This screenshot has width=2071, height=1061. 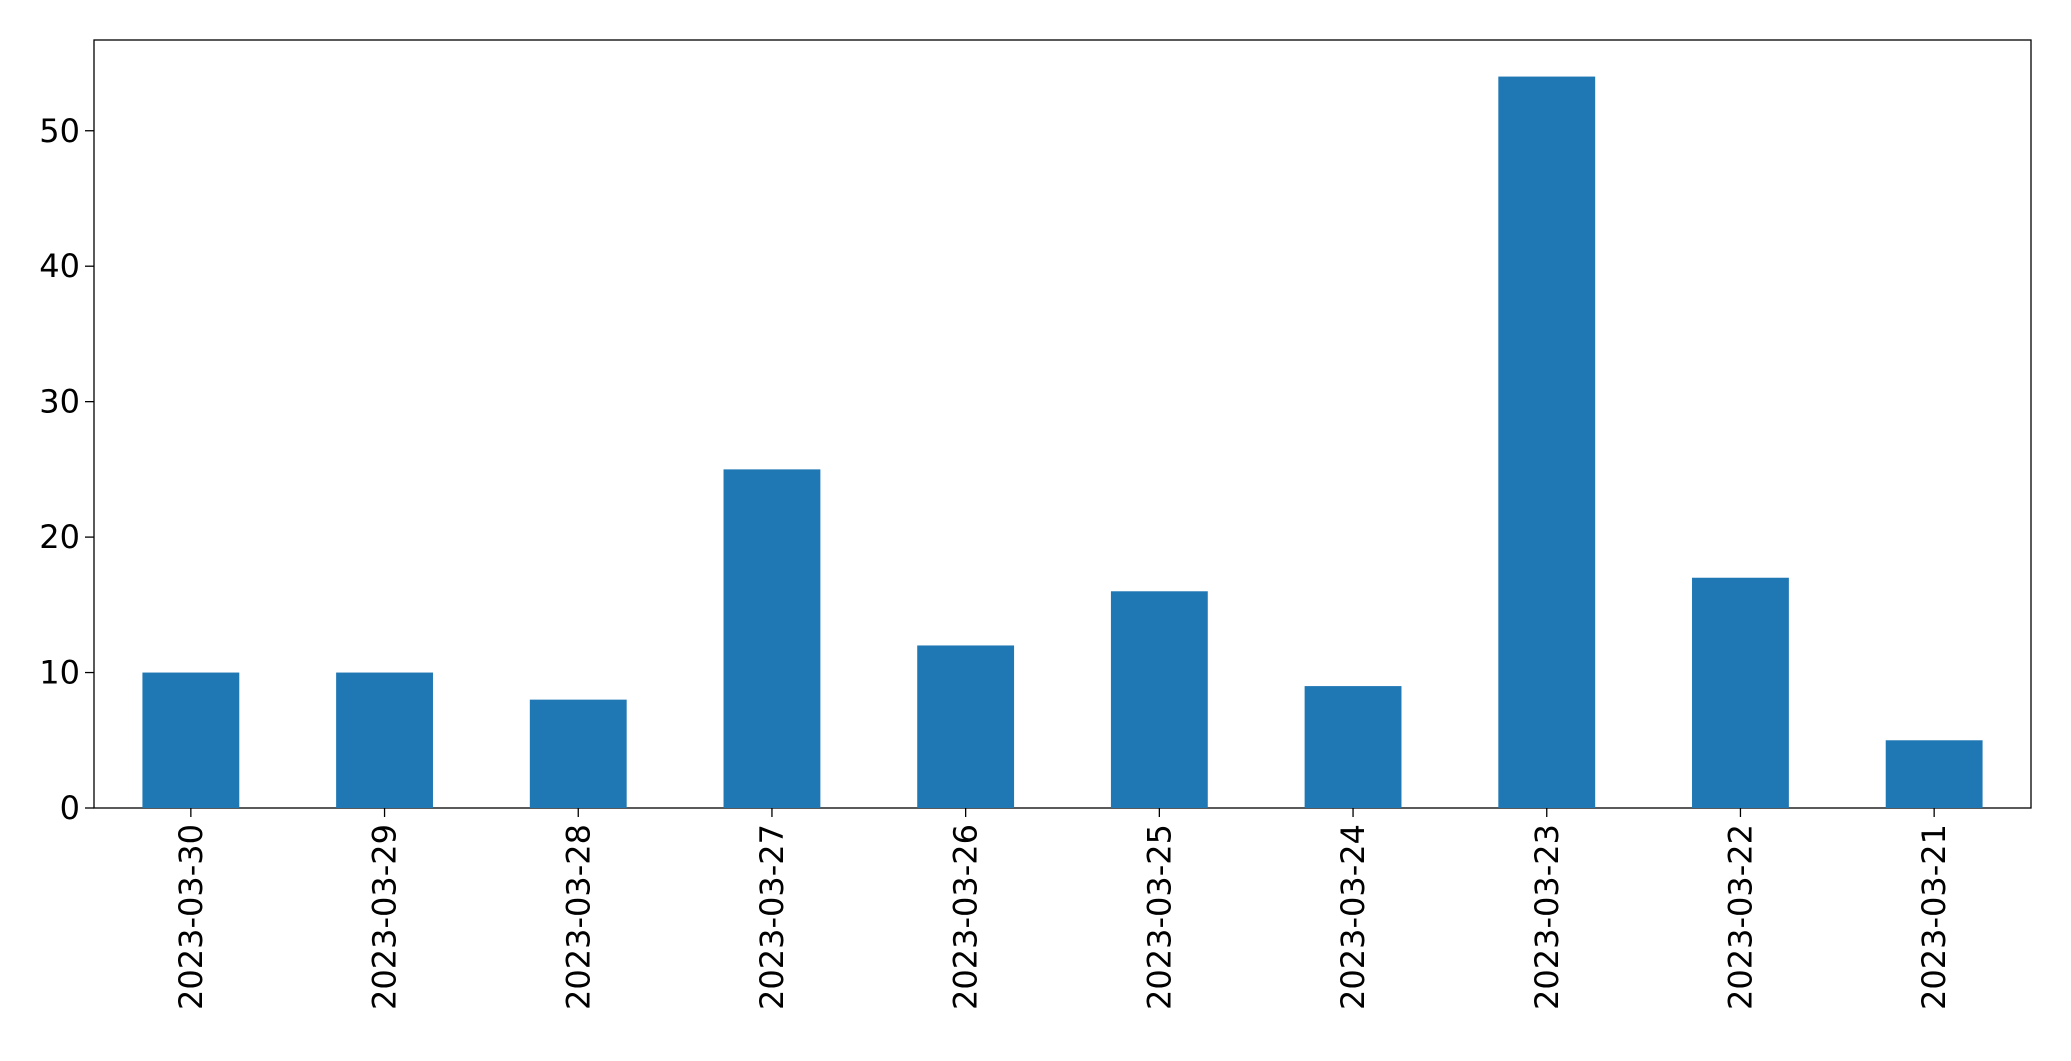 What do you see at coordinates (70, 808) in the screenshot?
I see `y-tick-label: 0` at bounding box center [70, 808].